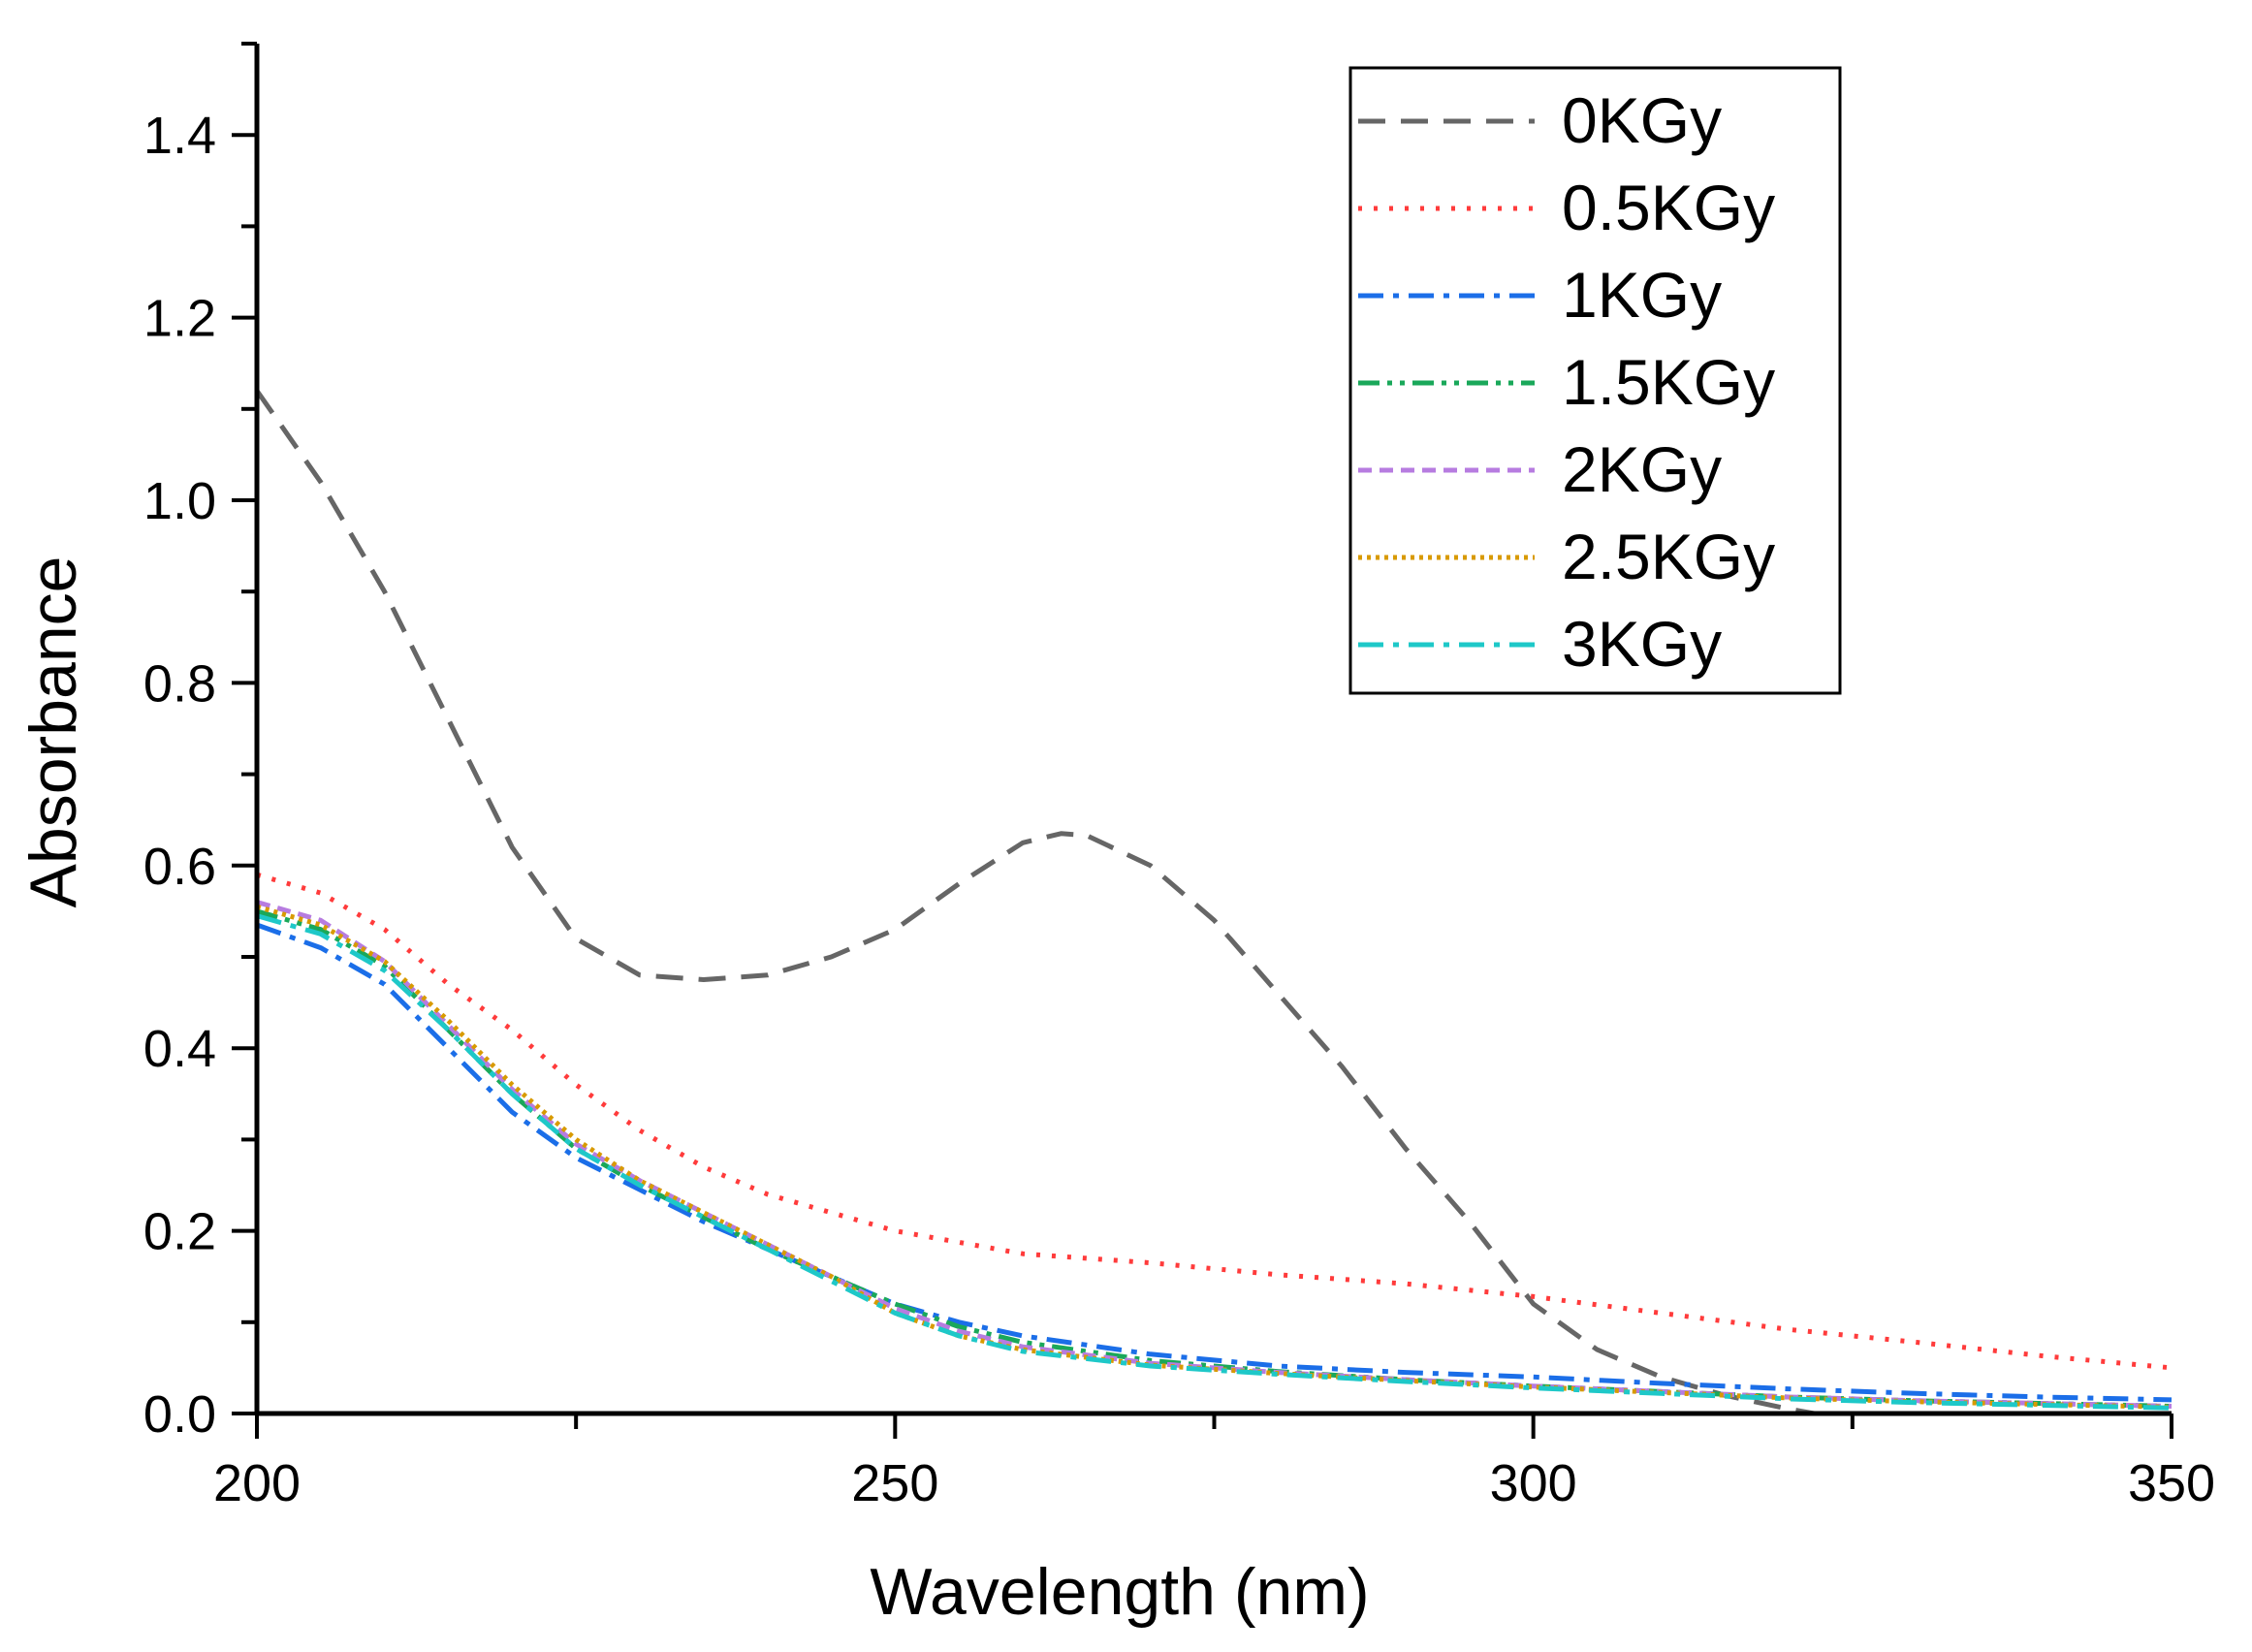 The height and width of the screenshot is (1652, 2252). What do you see at coordinates (179, 1232) in the screenshot?
I see `y-tick-label: 0.2` at bounding box center [179, 1232].